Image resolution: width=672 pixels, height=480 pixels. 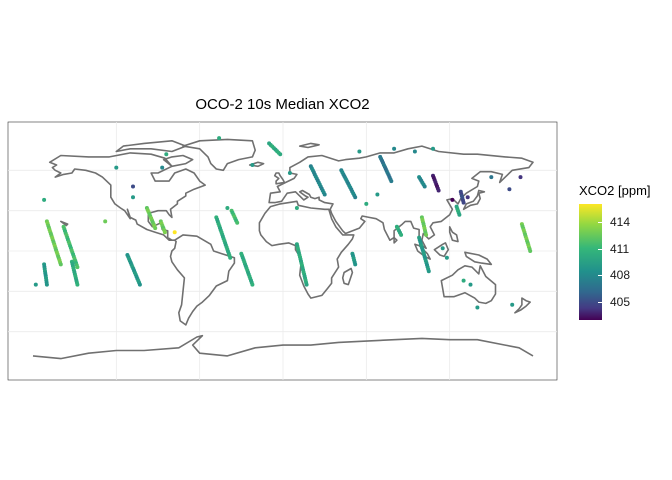 What do you see at coordinates (306, 249) in the screenshot?
I see `coast-africa` at bounding box center [306, 249].